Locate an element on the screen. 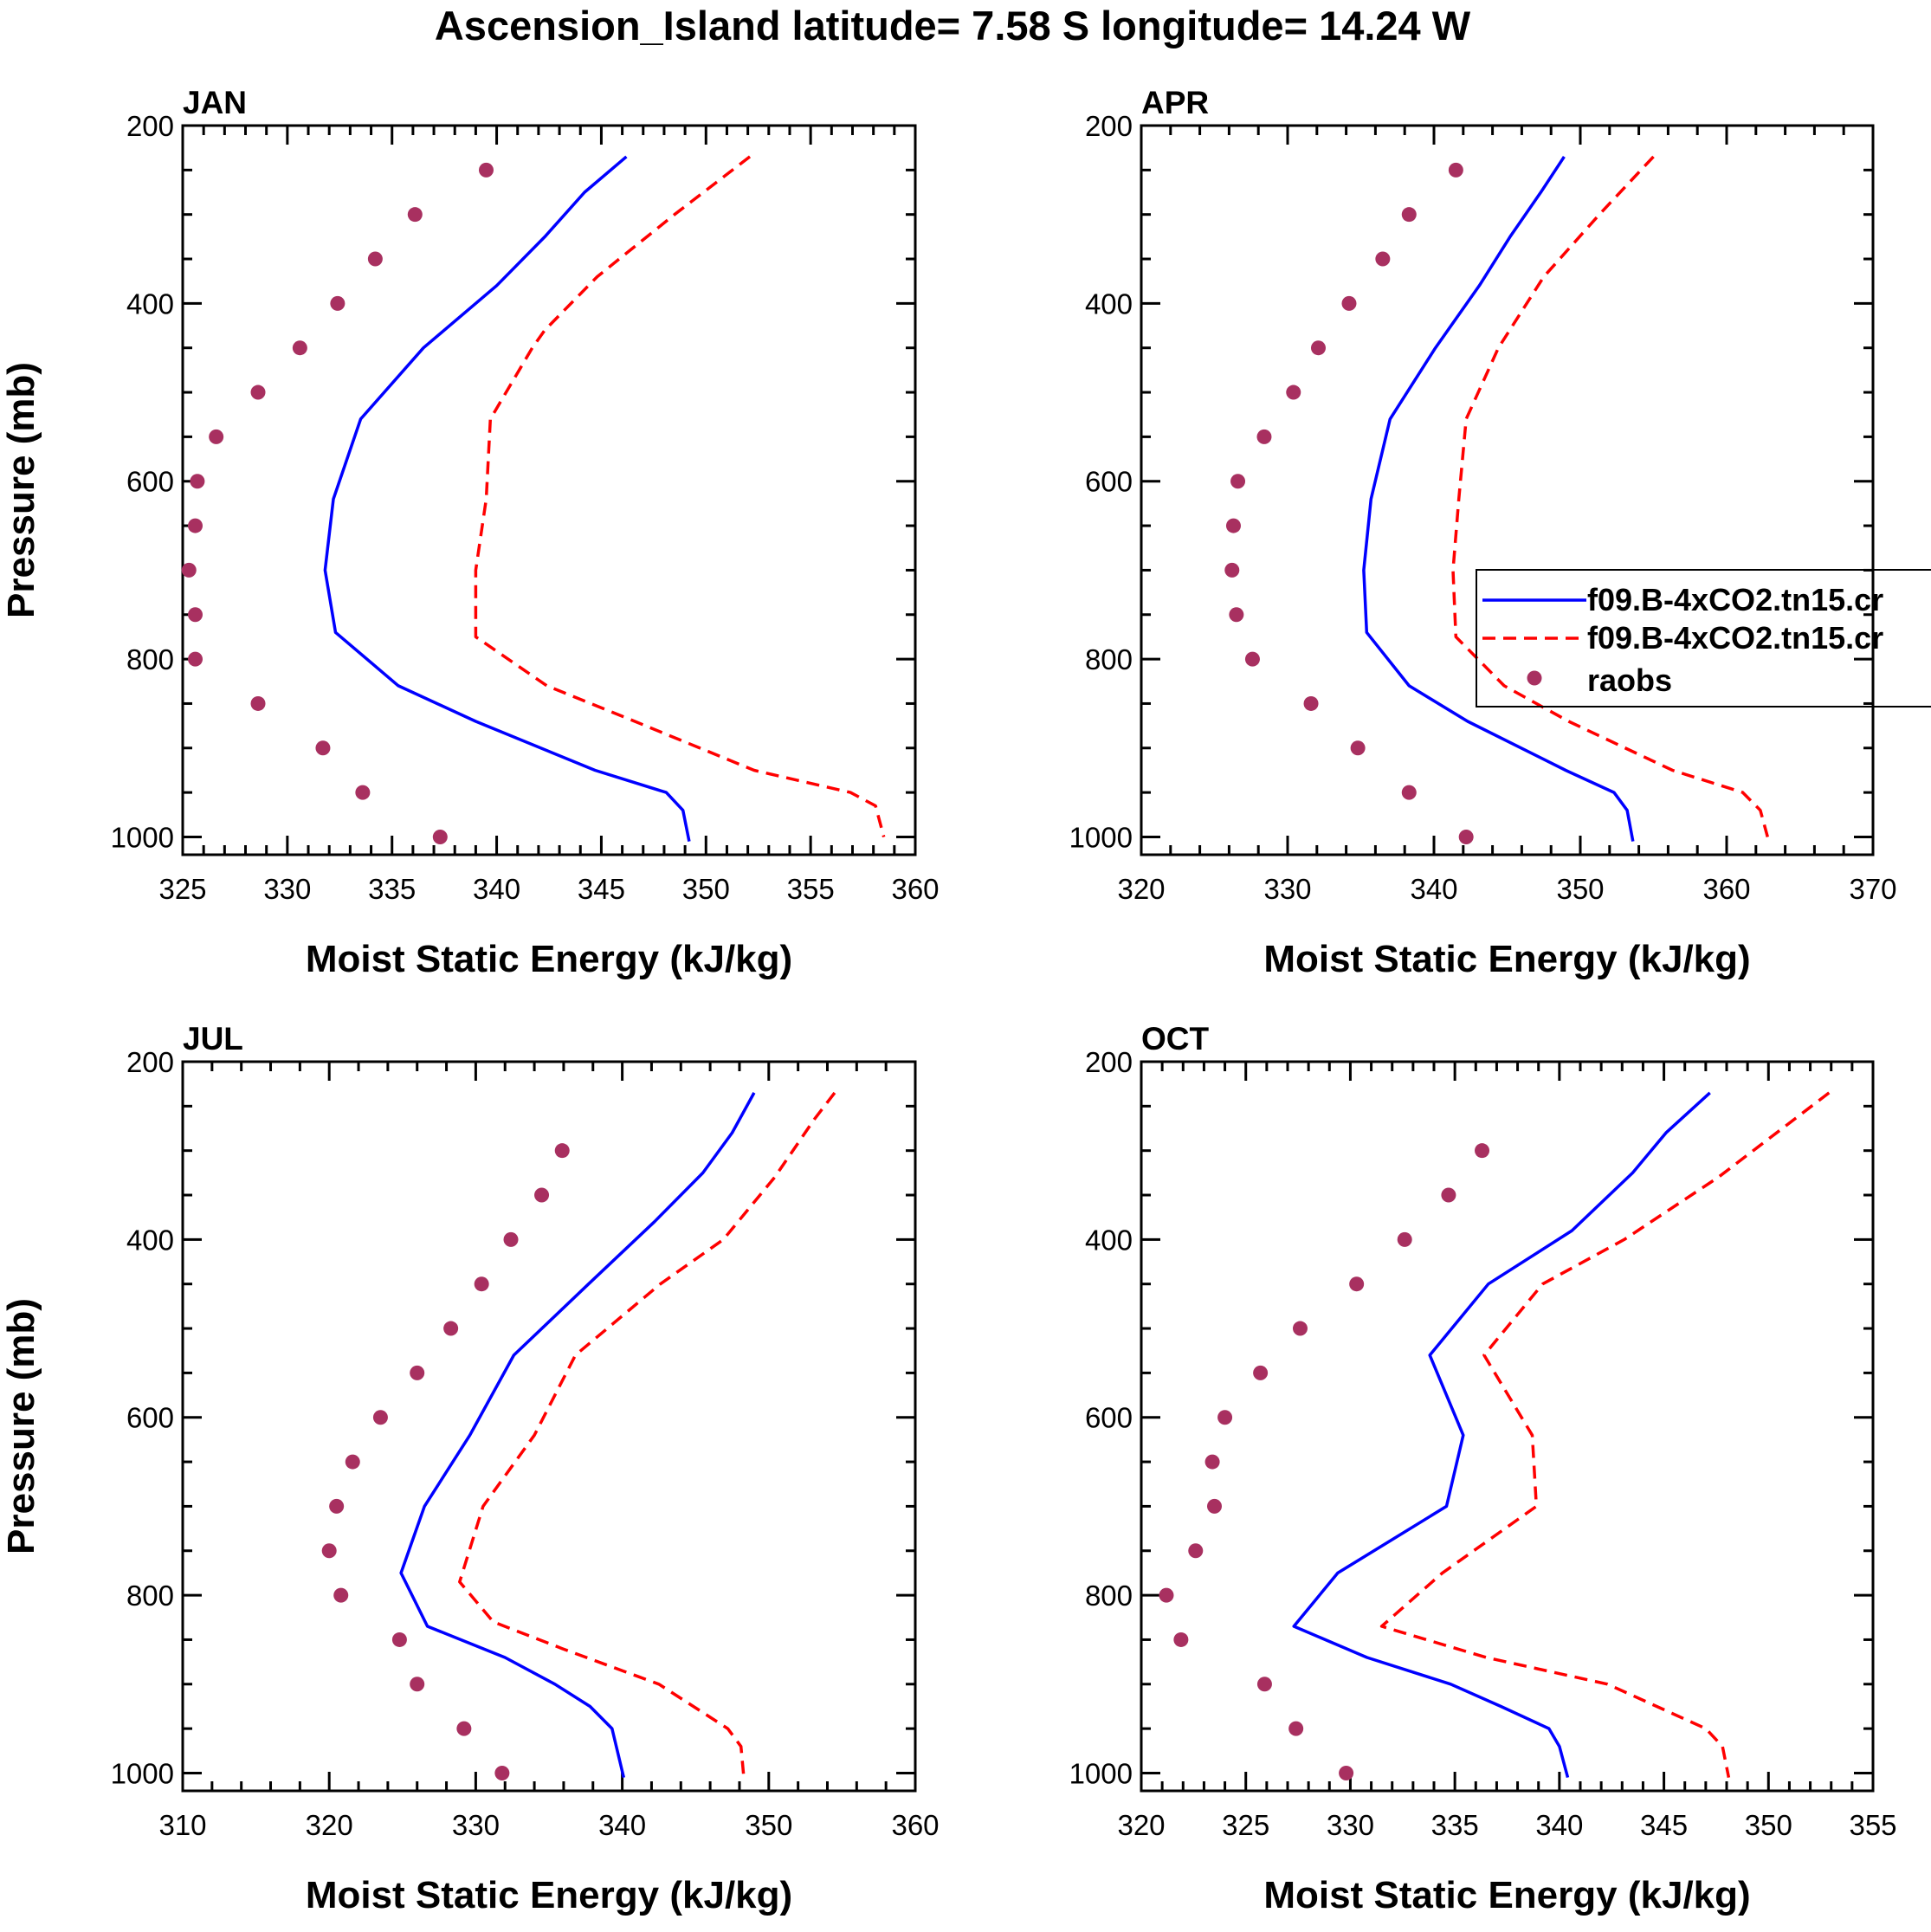  x-tick-label: 320 is located at coordinates (1141, 889).